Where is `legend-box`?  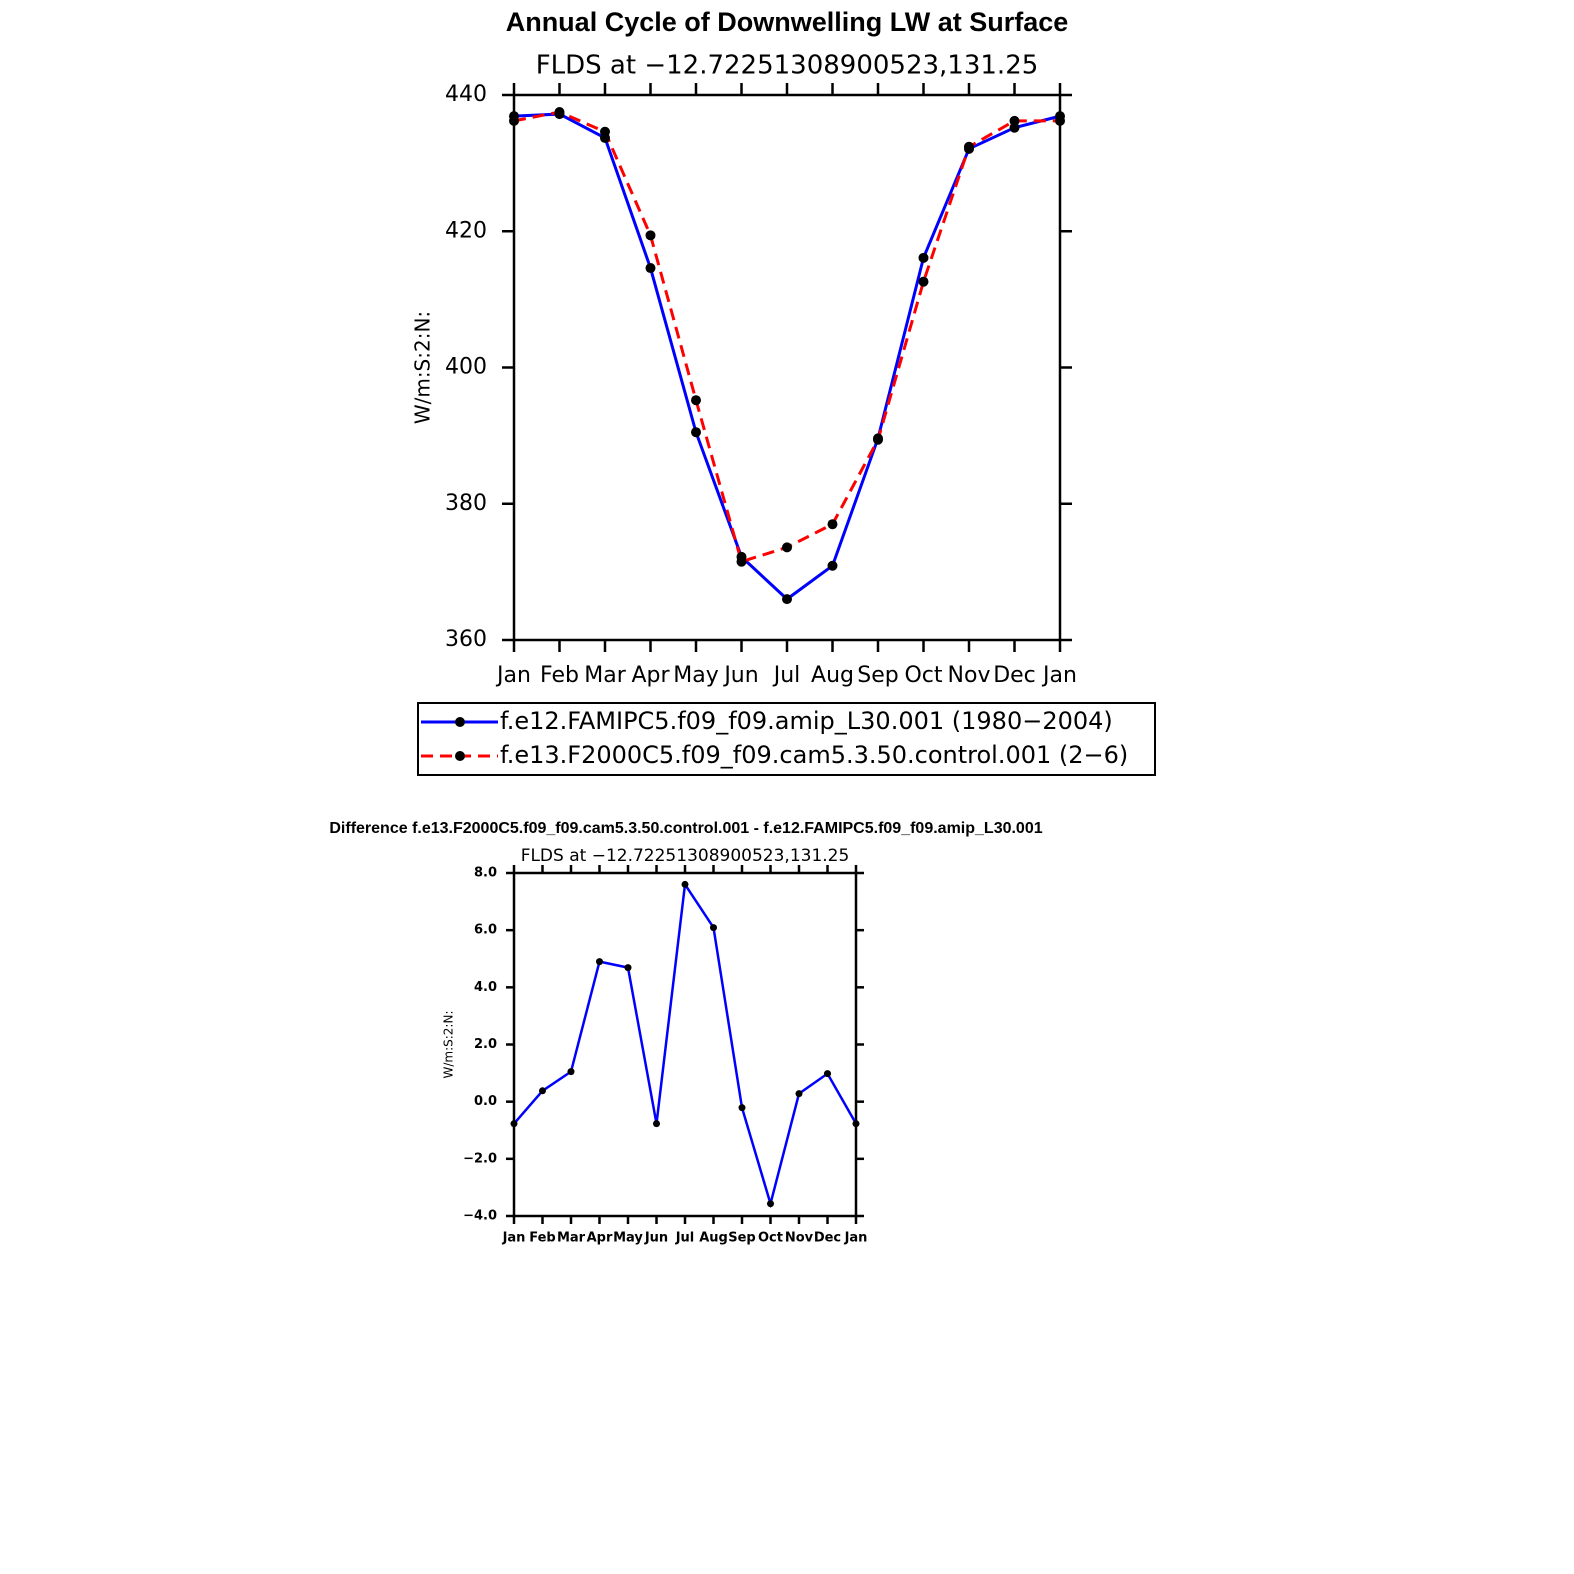 legend-box is located at coordinates (786, 739).